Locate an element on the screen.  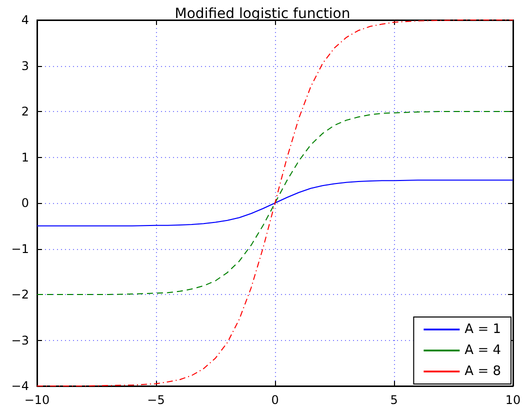
y-tick-label: 4 is located at coordinates (25, 20).